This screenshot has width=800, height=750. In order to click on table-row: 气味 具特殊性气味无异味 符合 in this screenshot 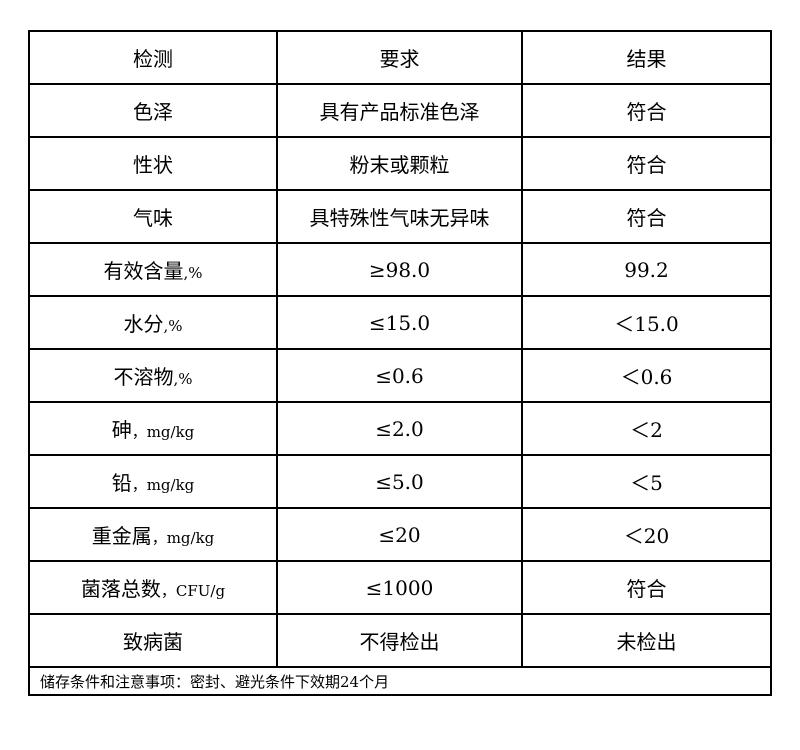, I will do `click(400, 216)`.